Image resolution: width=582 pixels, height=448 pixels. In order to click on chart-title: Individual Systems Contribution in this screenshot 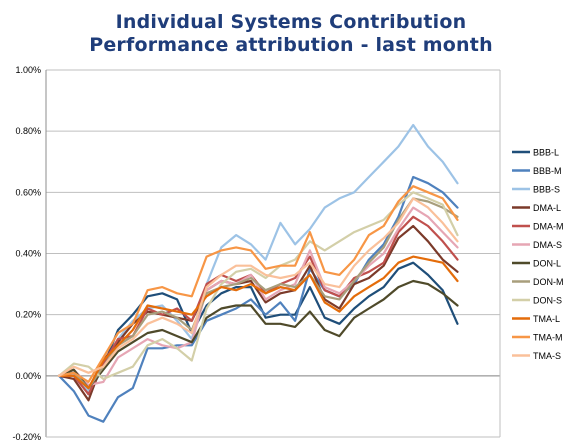, I will do `click(291, 22)`.